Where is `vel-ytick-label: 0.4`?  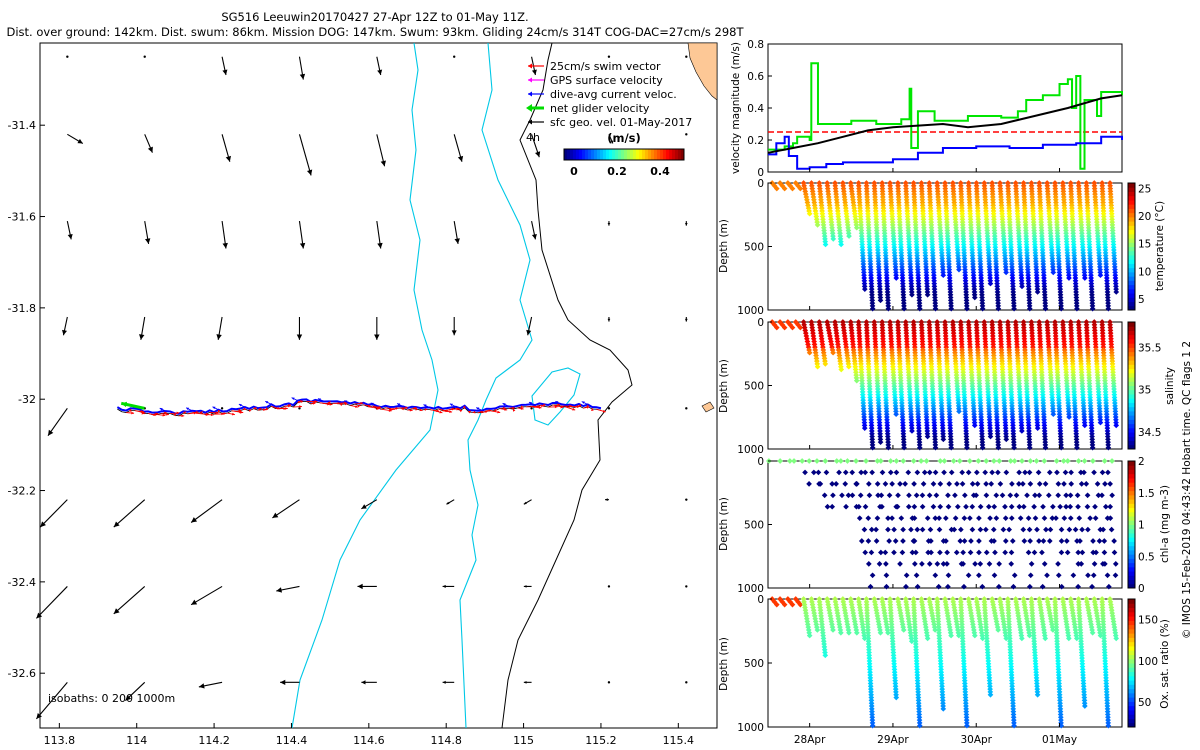 vel-ytick-label: 0.4 is located at coordinates (755, 109).